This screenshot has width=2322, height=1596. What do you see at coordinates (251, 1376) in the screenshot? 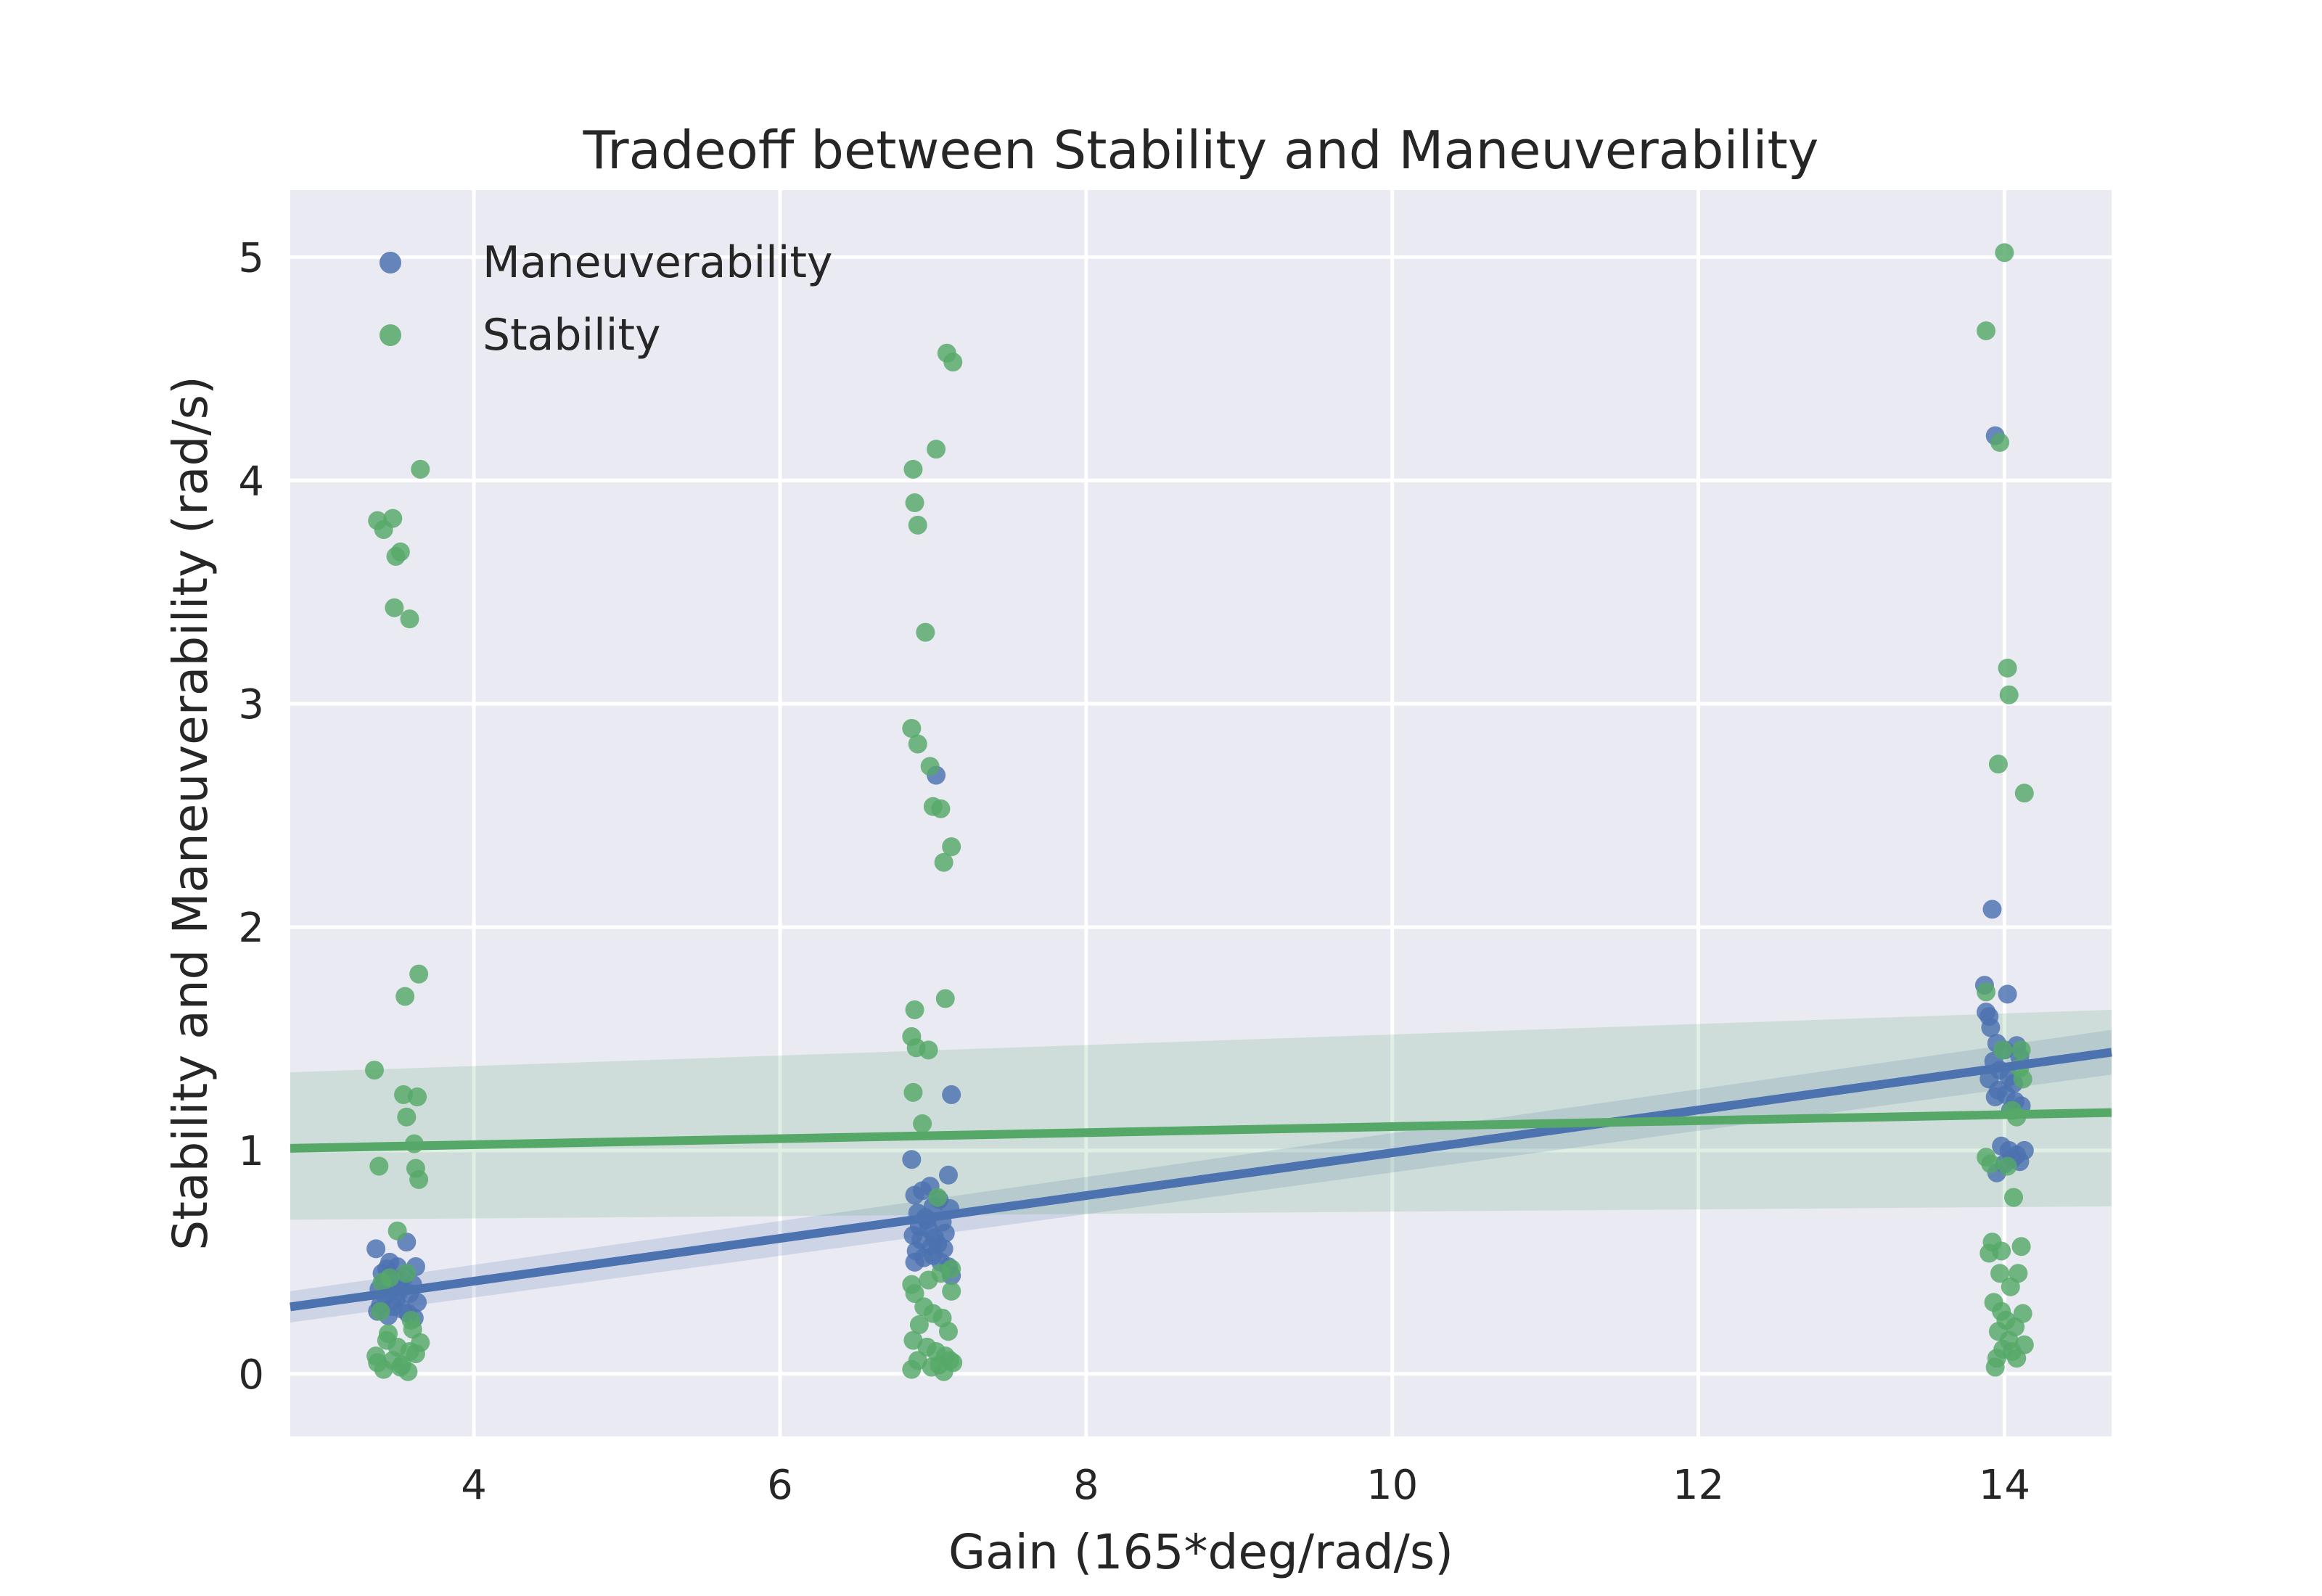
I see `y-tick-label: 0` at bounding box center [251, 1376].